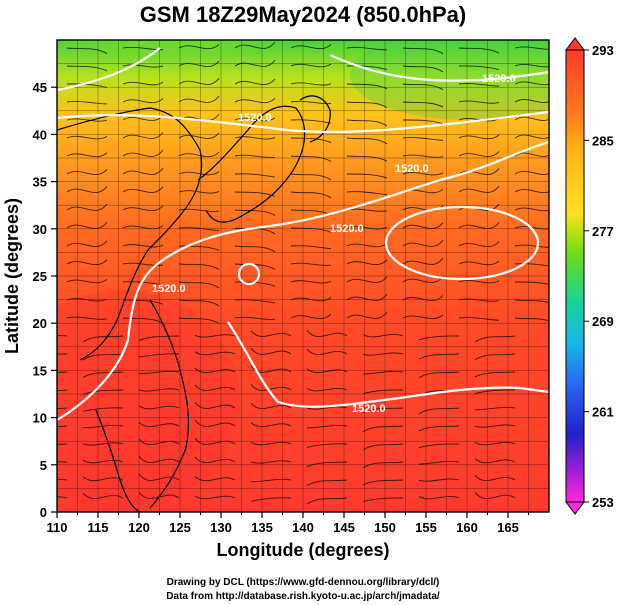 Image resolution: width=619 pixels, height=605 pixels. I want to click on x-tick-label: 155, so click(426, 527).